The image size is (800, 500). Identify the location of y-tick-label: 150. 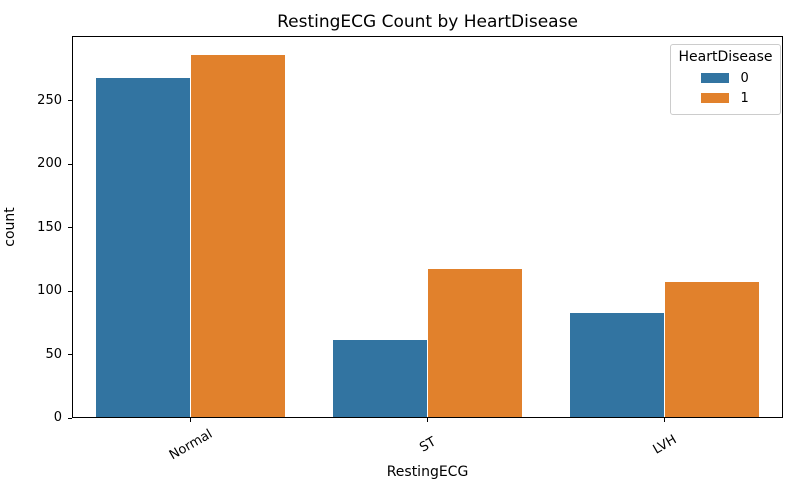
(49, 227).